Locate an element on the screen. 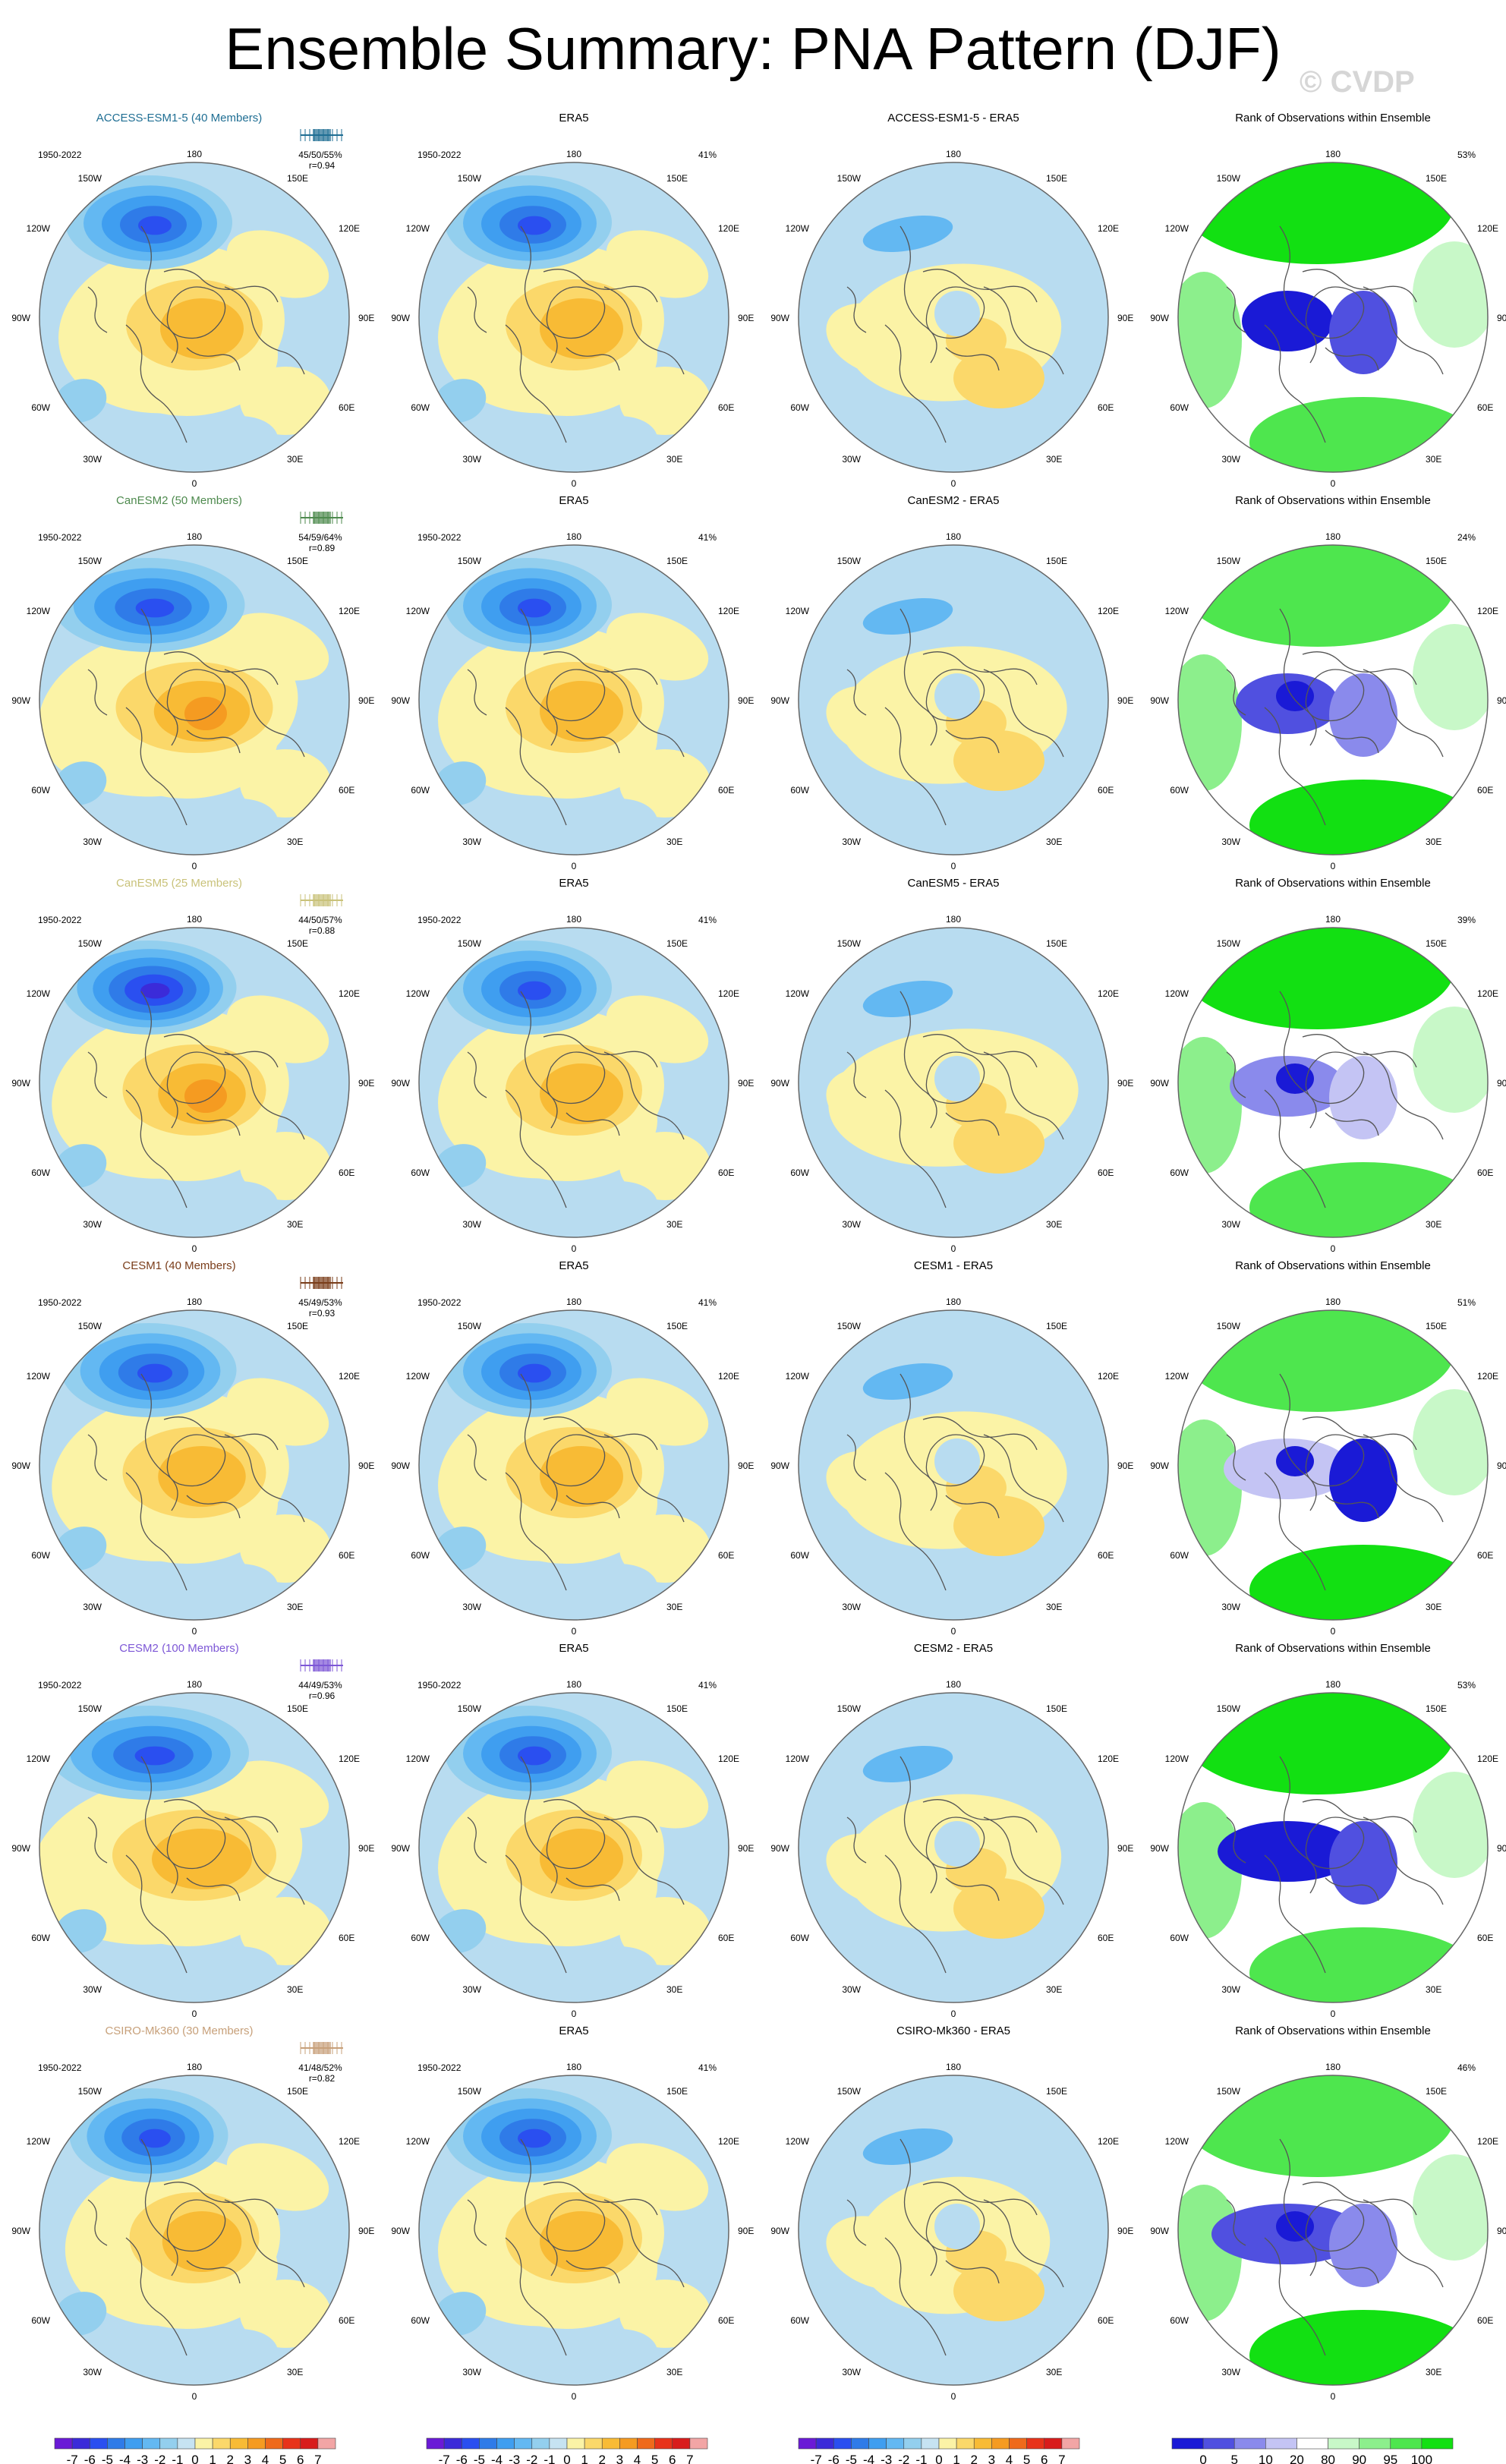 This screenshot has width=1506, height=2464. colorbar-label: -3 is located at coordinates (142, 2458).